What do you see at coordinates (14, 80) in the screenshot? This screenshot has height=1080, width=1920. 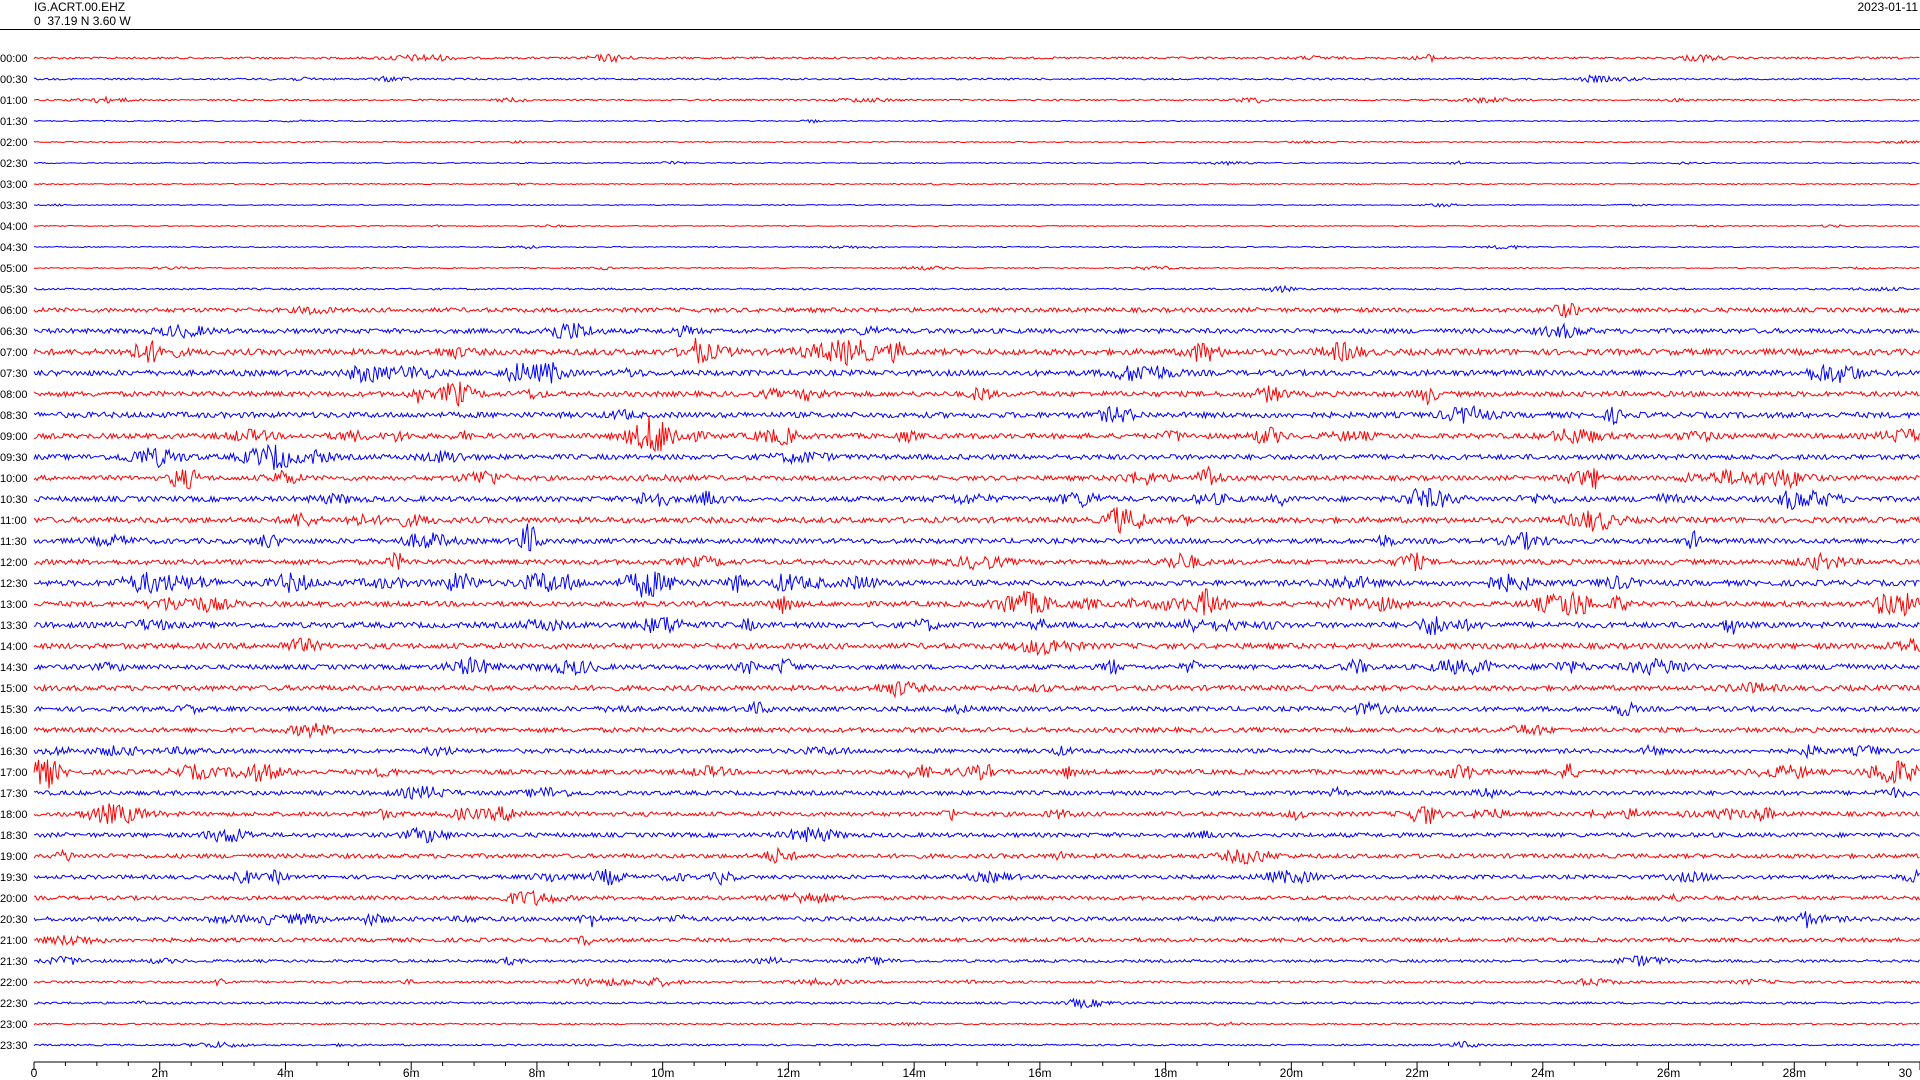 I see `row-time-label: 00:30` at bounding box center [14, 80].